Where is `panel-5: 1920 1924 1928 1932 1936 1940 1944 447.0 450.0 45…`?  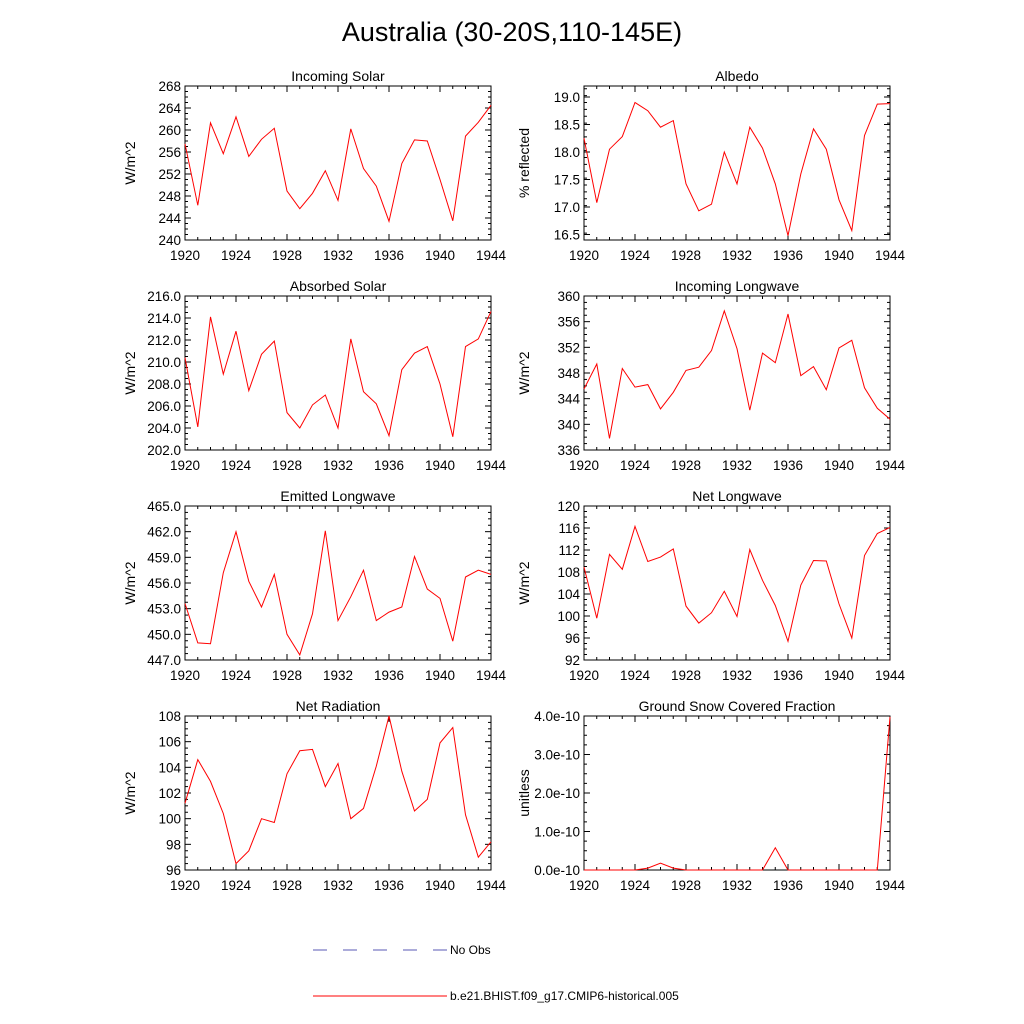
panel-5: 1920 1924 1928 1932 1936 1940 1944 447.0 450.0 45… is located at coordinates (314, 585).